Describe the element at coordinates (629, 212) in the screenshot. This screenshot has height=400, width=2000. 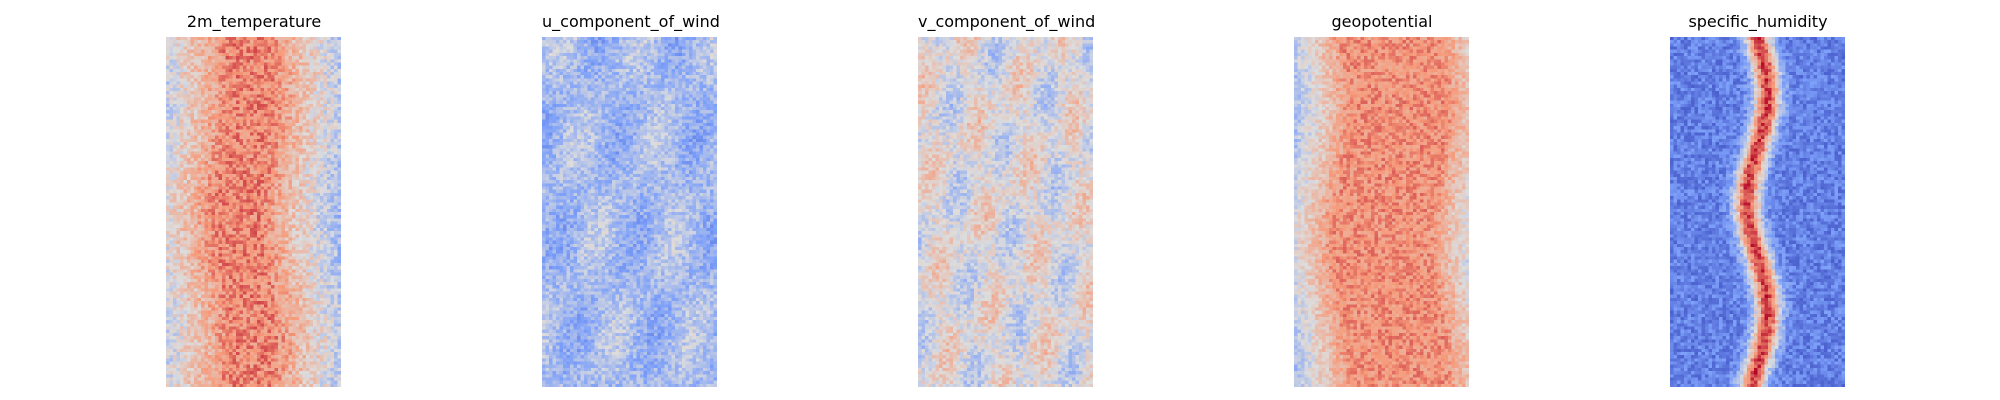
I see `heatmap-u-component-of-wind` at that location.